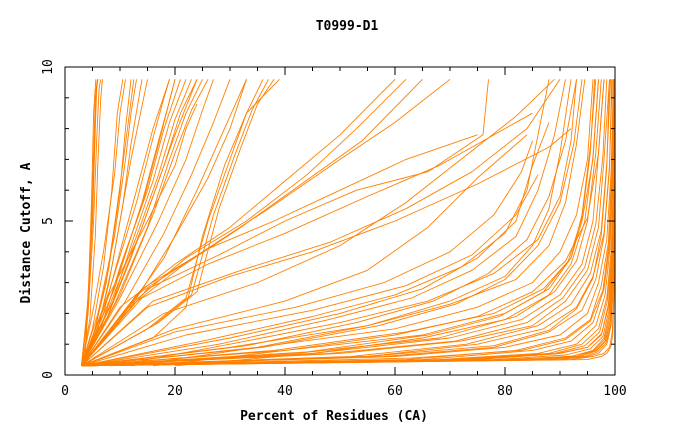  What do you see at coordinates (65, 391) in the screenshot?
I see `x-tick-label: 0` at bounding box center [65, 391].